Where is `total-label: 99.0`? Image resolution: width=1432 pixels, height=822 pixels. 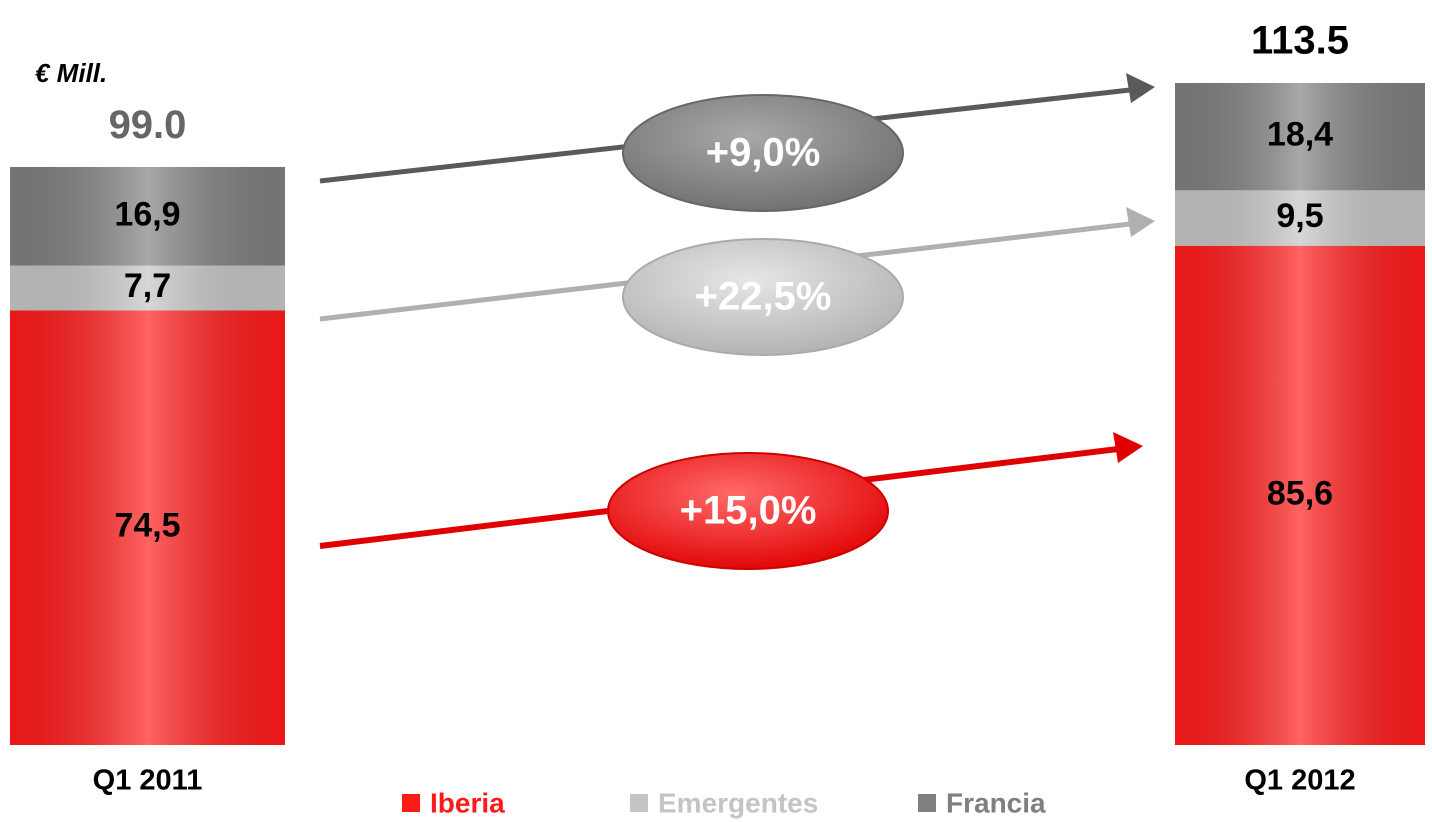 total-label: 99.0 is located at coordinates (148, 125).